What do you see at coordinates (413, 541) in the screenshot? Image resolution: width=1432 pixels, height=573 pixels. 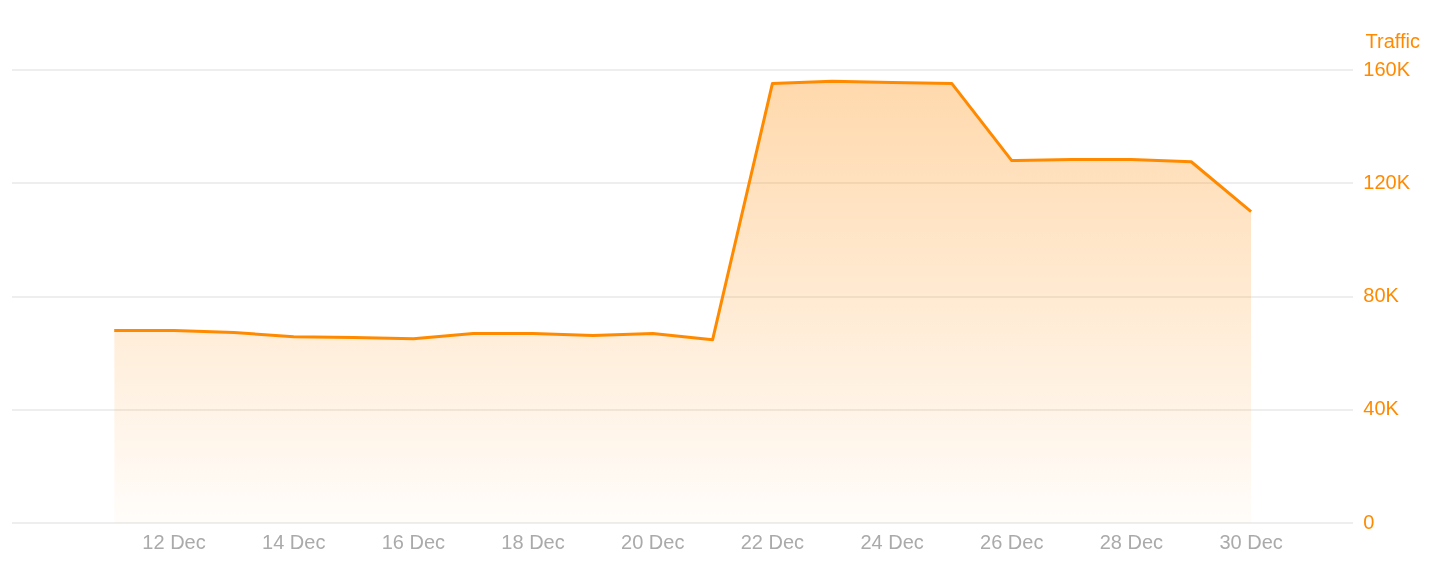 I see `x-tick-label: 16 Dec` at bounding box center [413, 541].